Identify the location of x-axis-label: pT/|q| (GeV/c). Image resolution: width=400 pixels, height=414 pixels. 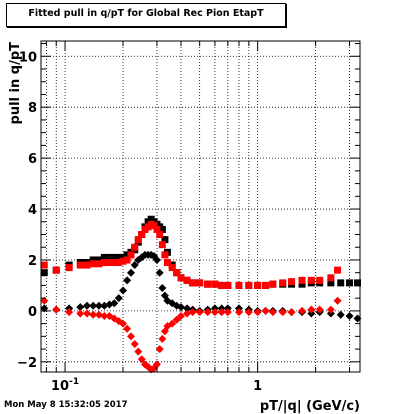
(310, 406).